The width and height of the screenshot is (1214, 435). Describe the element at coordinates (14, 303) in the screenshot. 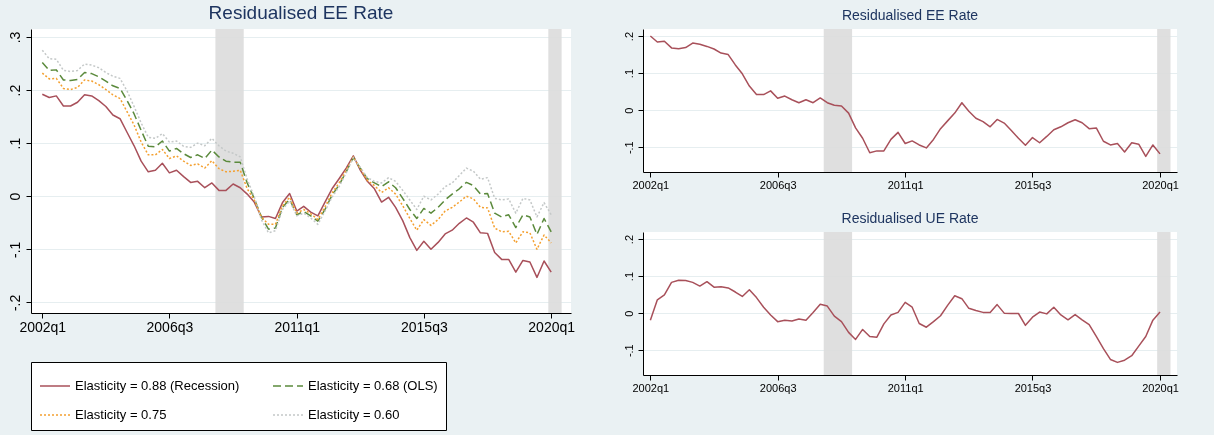

I see `y-tick-label: -.2` at that location.